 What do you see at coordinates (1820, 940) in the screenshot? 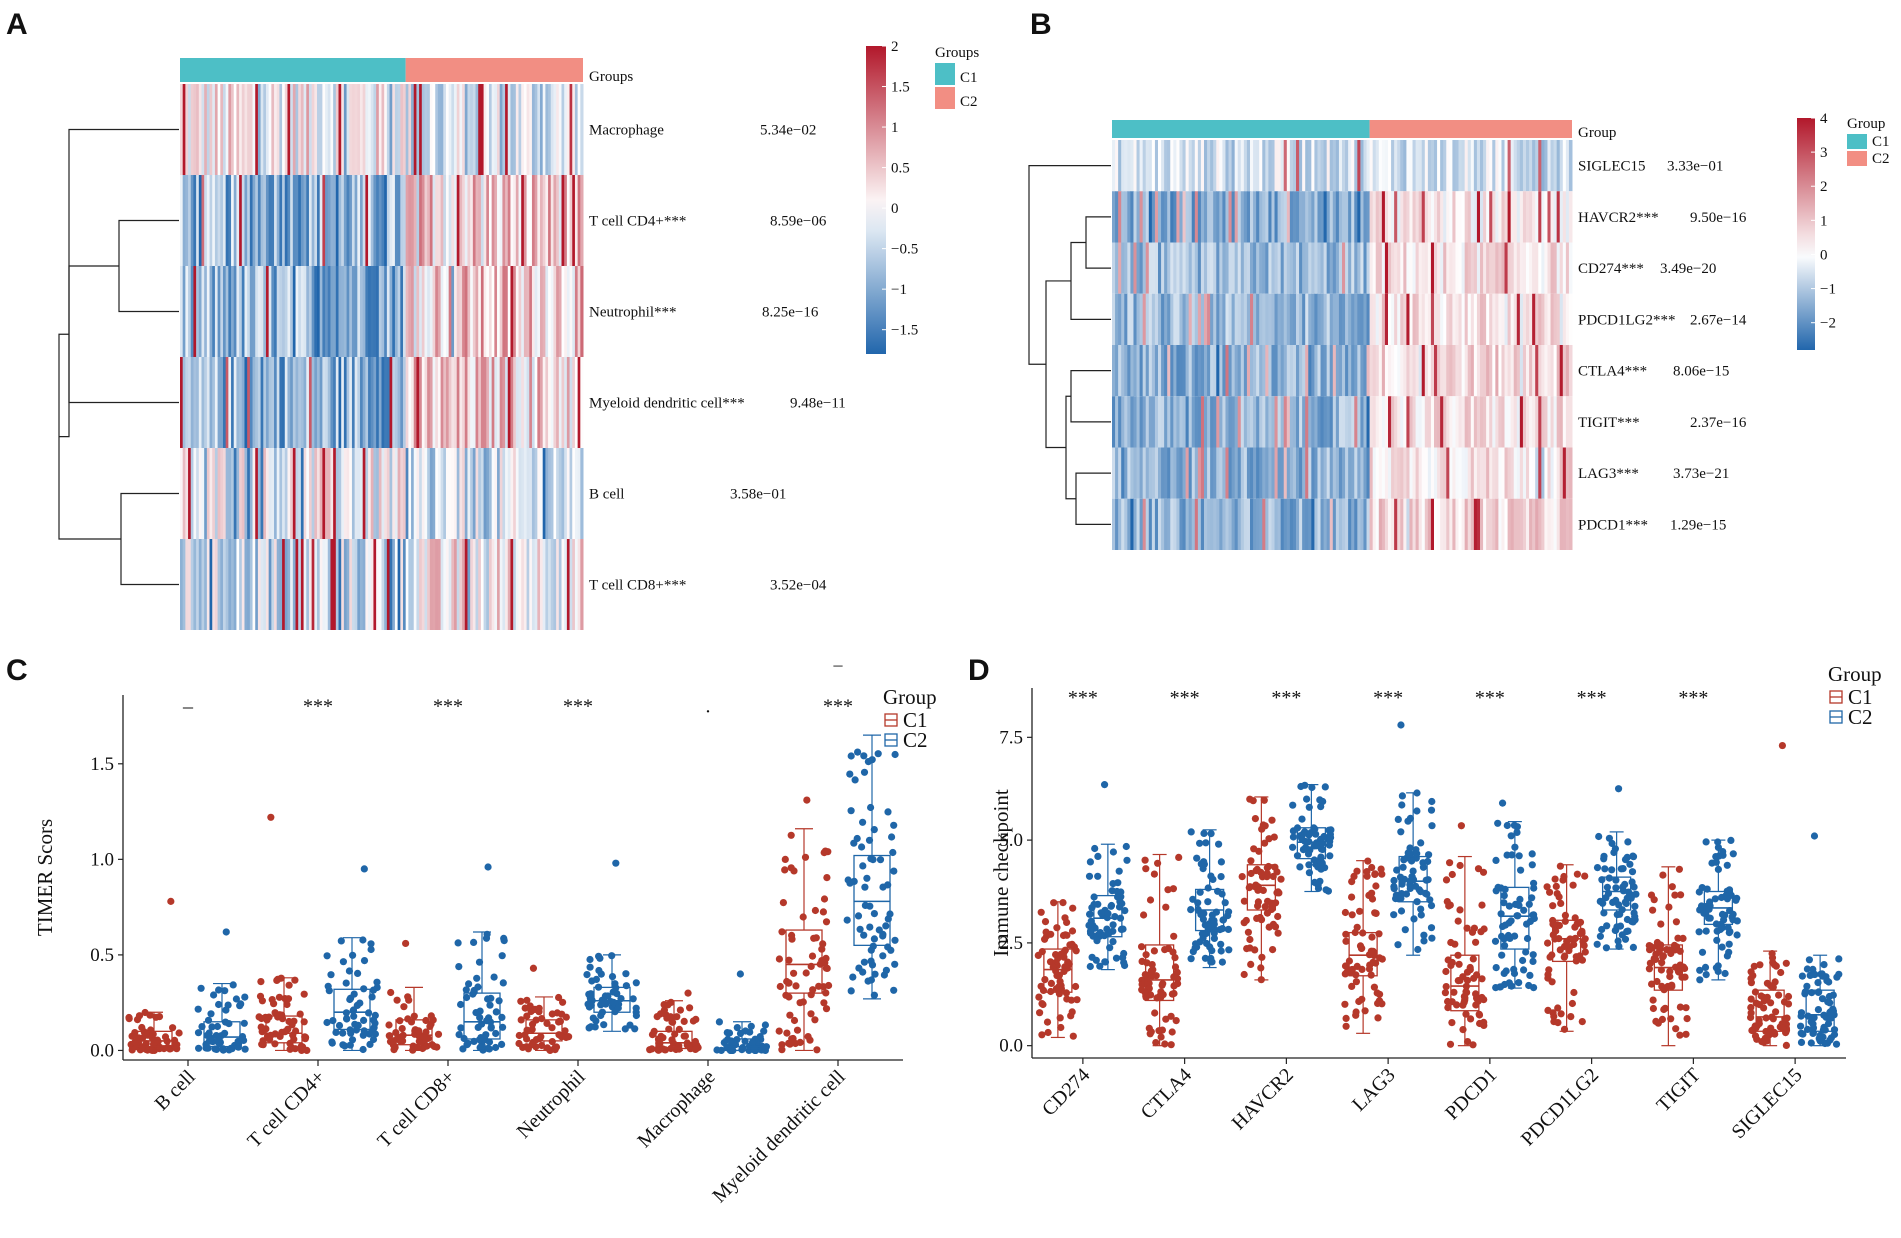
I see `box-c2` at bounding box center [1820, 940].